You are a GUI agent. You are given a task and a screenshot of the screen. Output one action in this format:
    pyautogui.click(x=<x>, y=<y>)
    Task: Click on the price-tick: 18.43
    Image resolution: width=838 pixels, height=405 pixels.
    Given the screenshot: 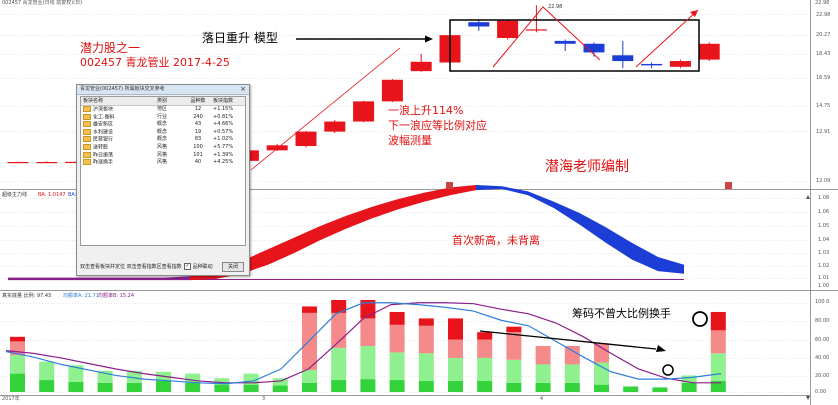 What is the action you would take?
    pyautogui.click(x=823, y=54)
    